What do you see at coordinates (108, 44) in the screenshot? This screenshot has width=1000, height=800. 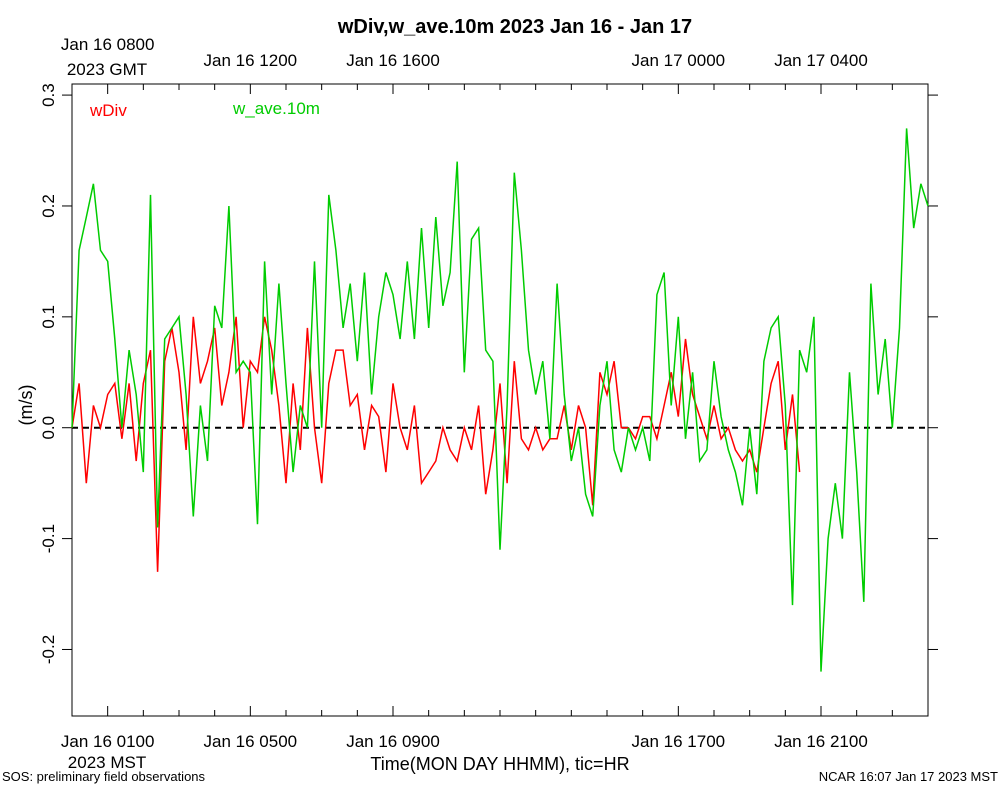 I see `x2-tick-label: Jan 16 0800` at bounding box center [108, 44].